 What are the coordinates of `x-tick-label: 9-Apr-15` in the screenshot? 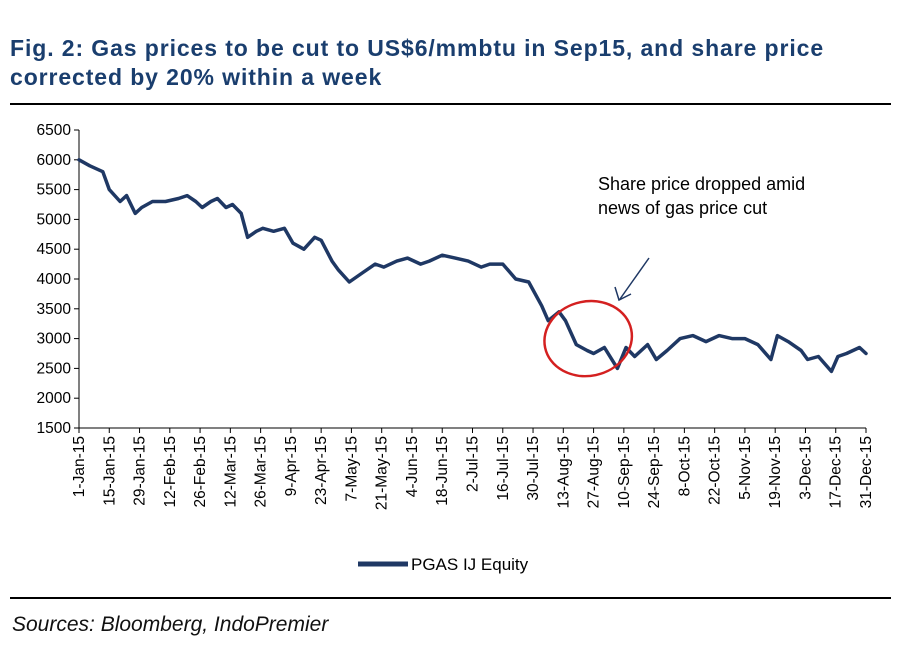 It's located at (291, 466).